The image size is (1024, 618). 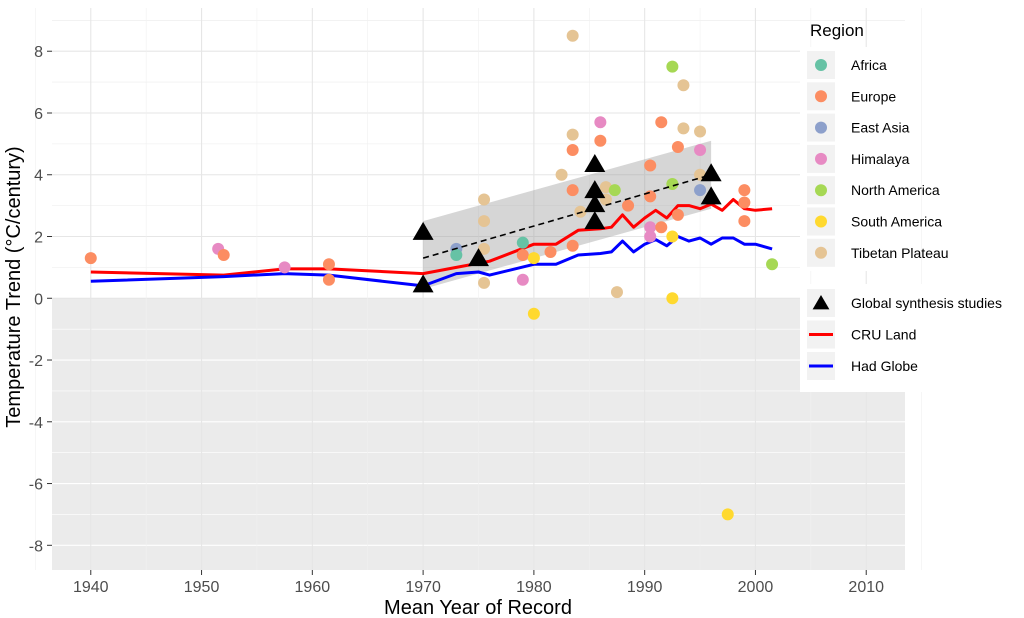 What do you see at coordinates (38, 114) in the screenshot?
I see `y-tick-label: 6` at bounding box center [38, 114].